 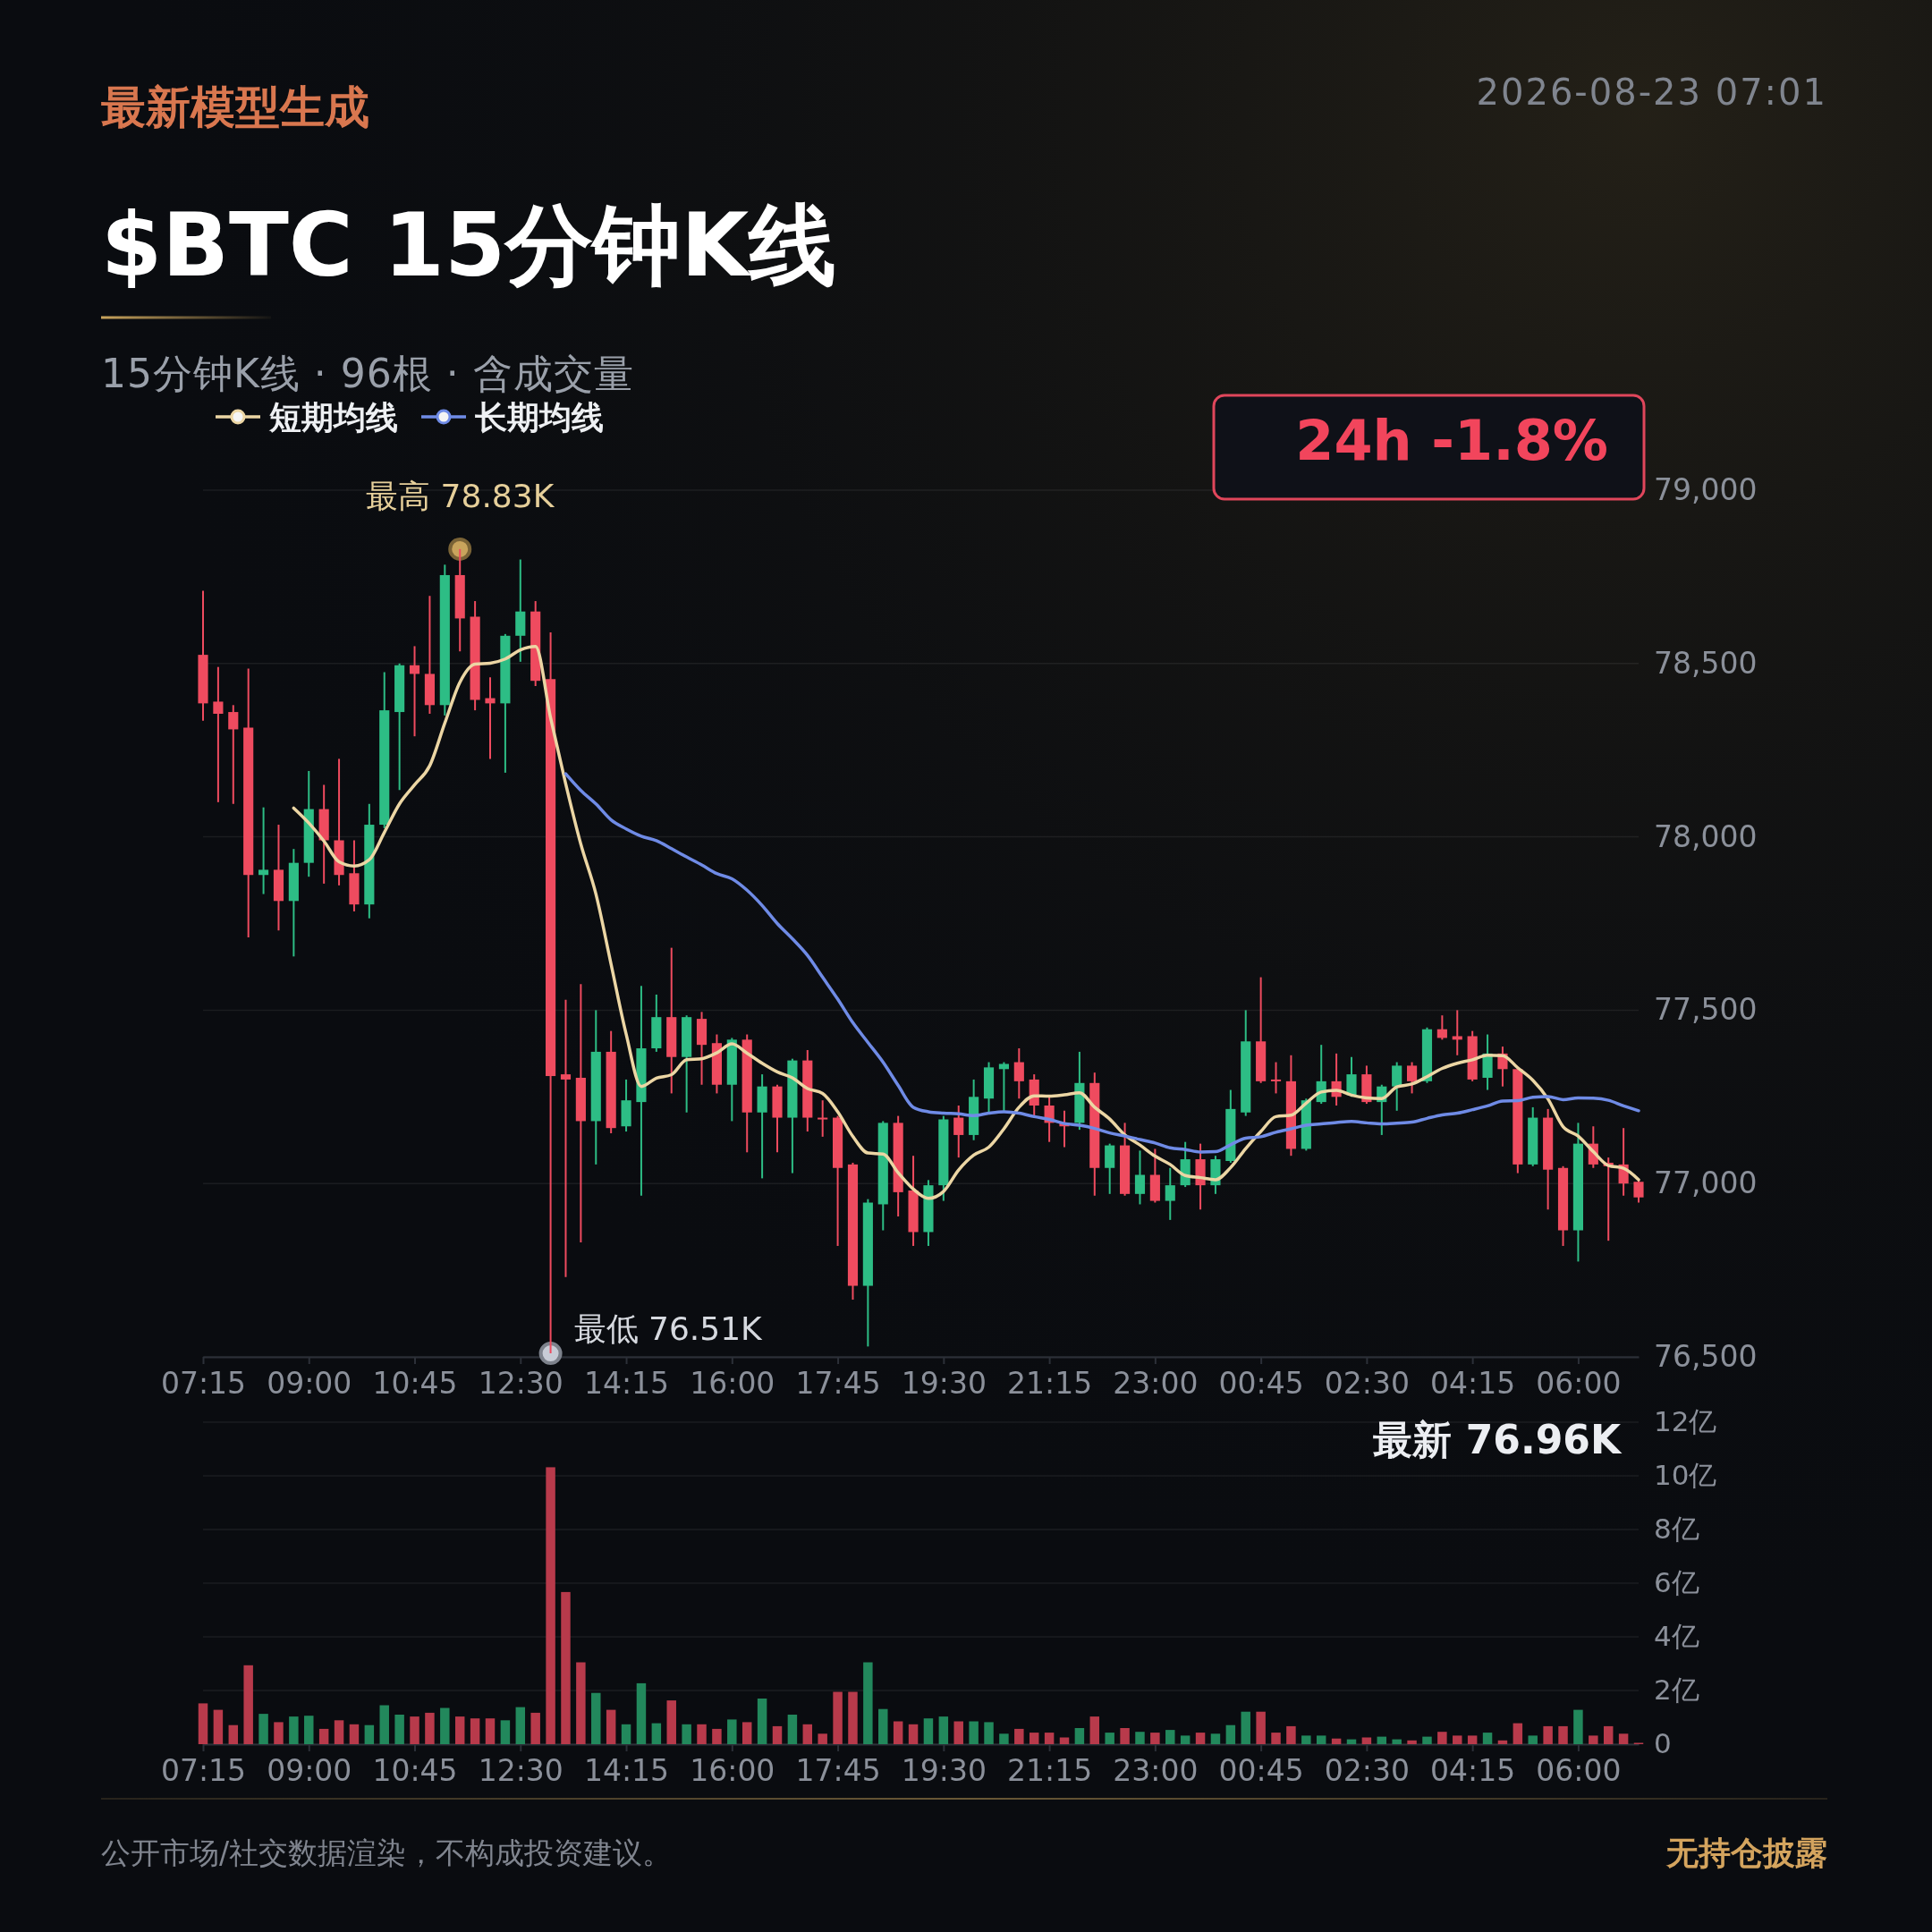 I want to click on text: 公开市场/社交数据渲染，不构成投资建议。, so click(x=387, y=1852).